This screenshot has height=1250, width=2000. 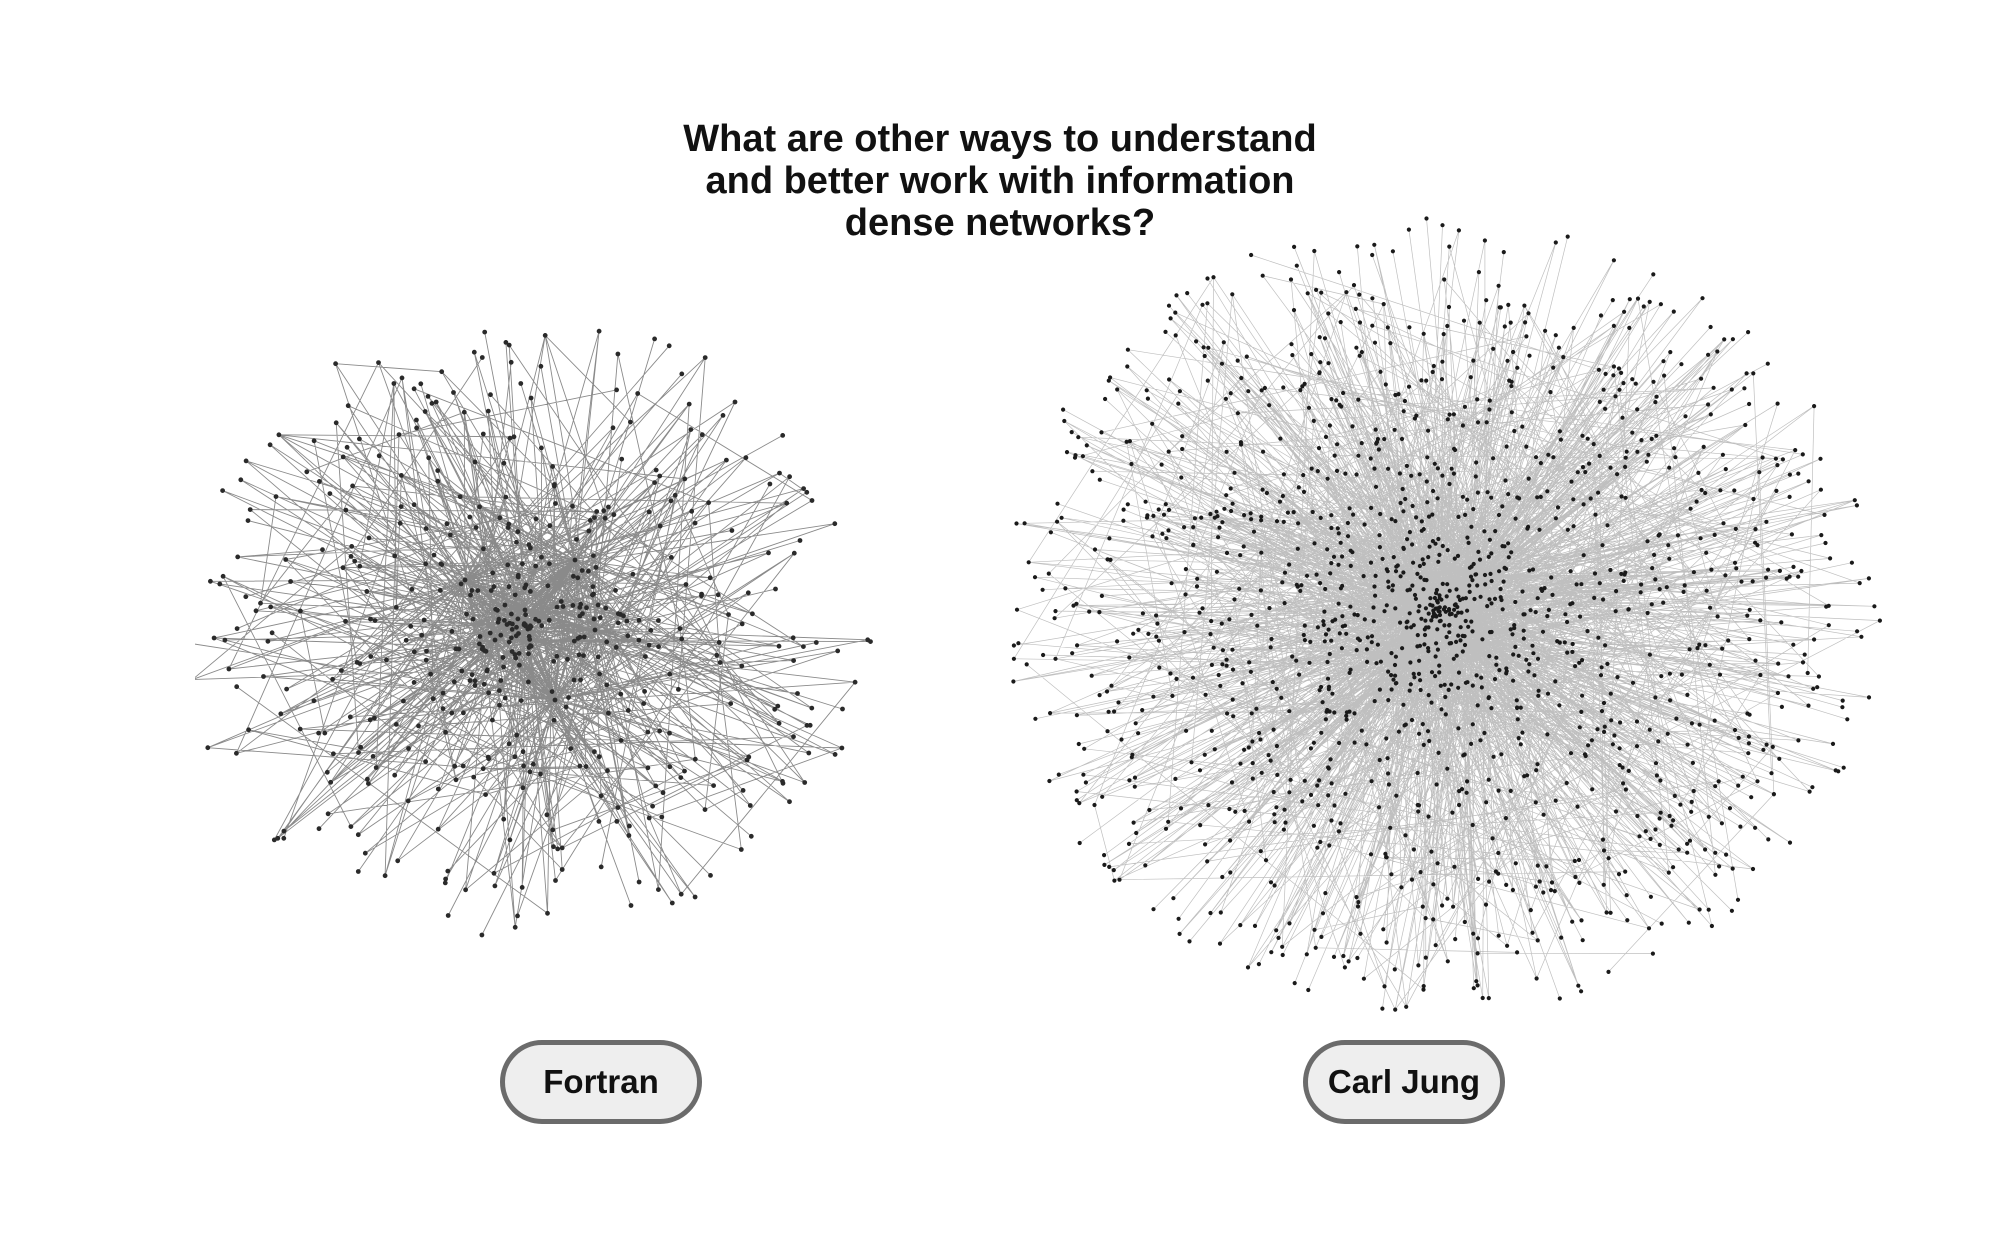 I want to click on carl-jung-label-button: Carl Jung, so click(x=1404, y=1082).